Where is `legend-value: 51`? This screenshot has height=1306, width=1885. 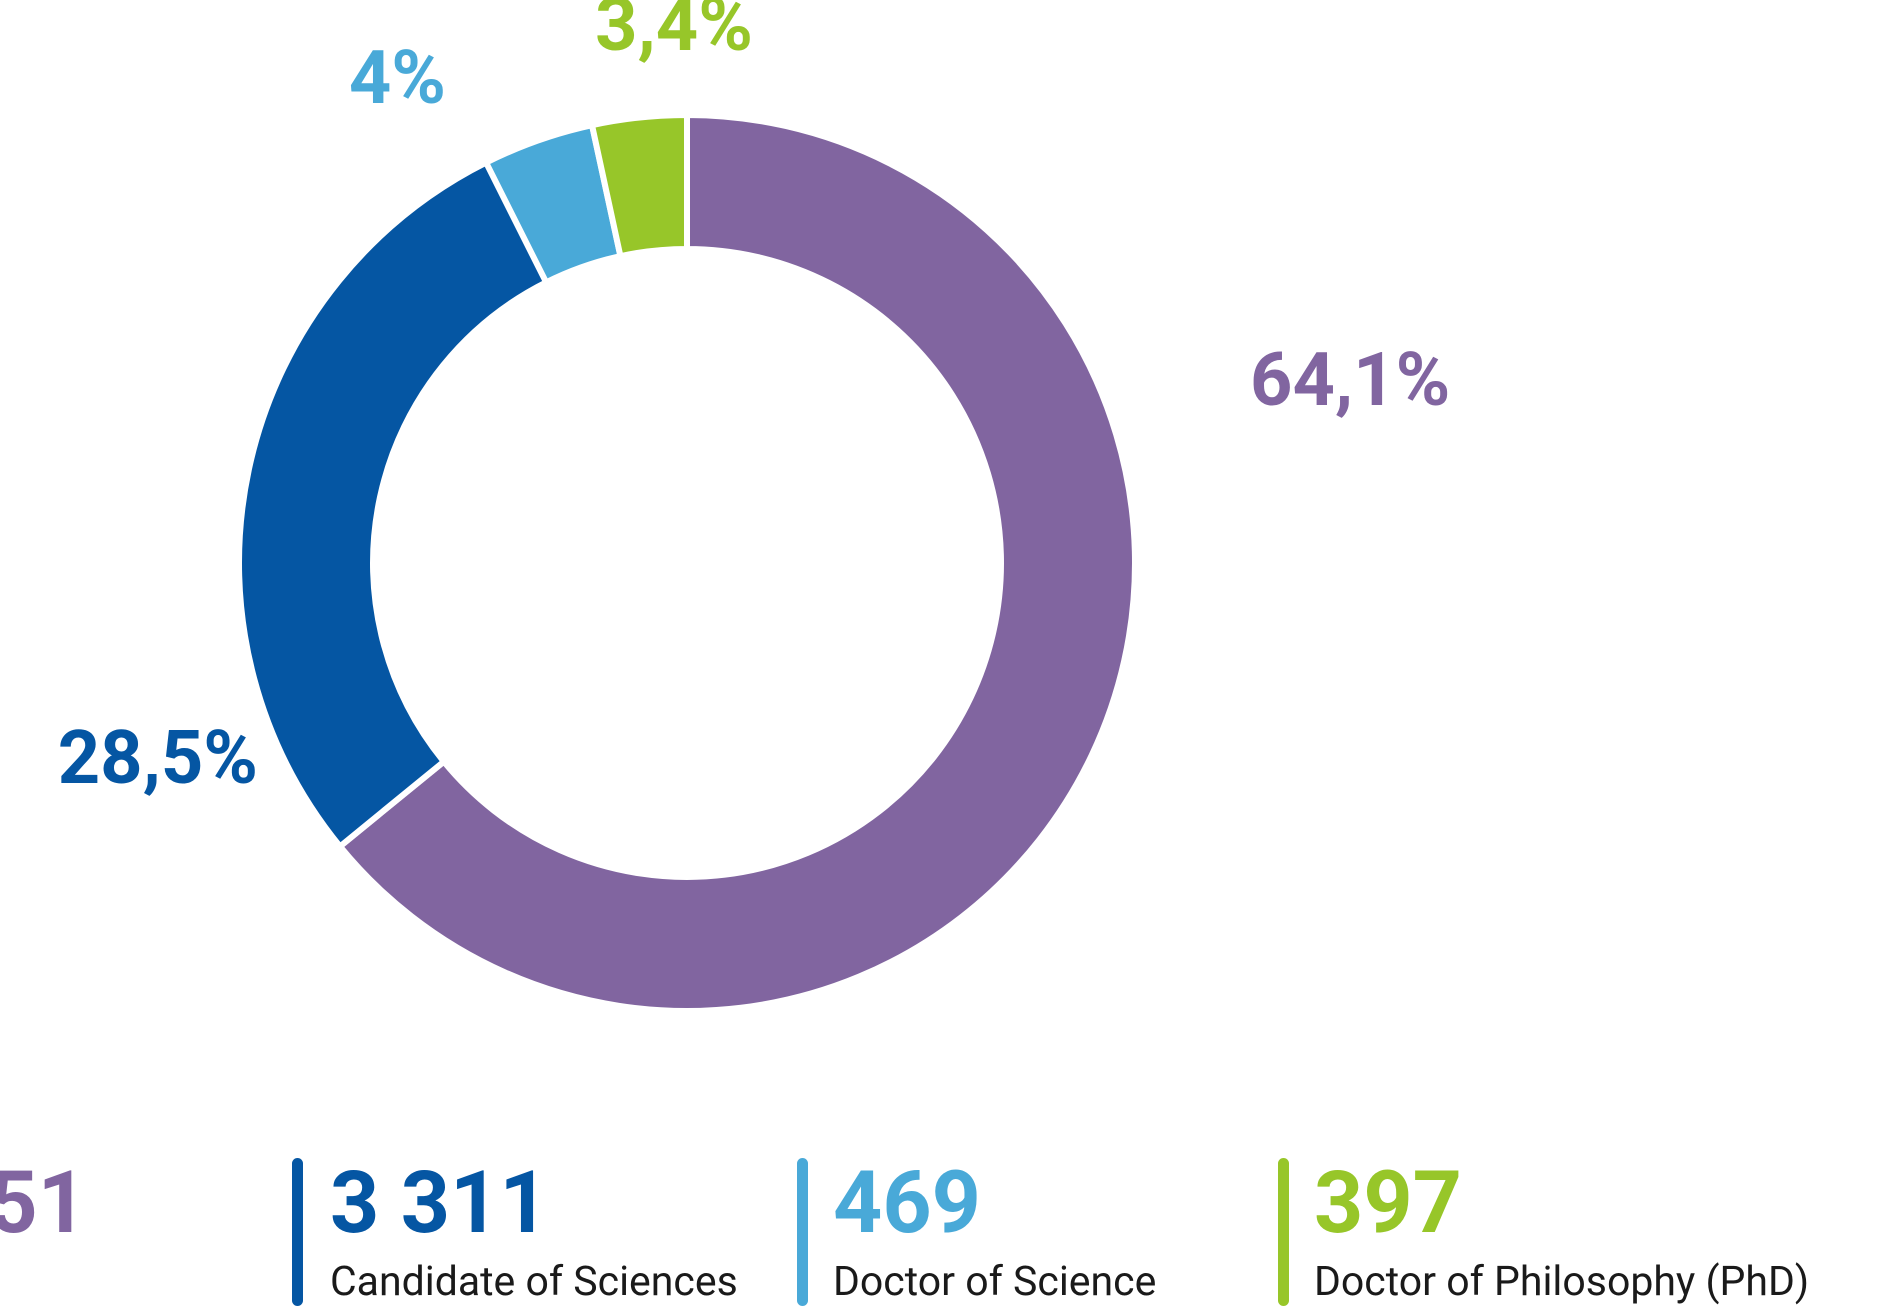 legend-value: 51 is located at coordinates (43, 1202).